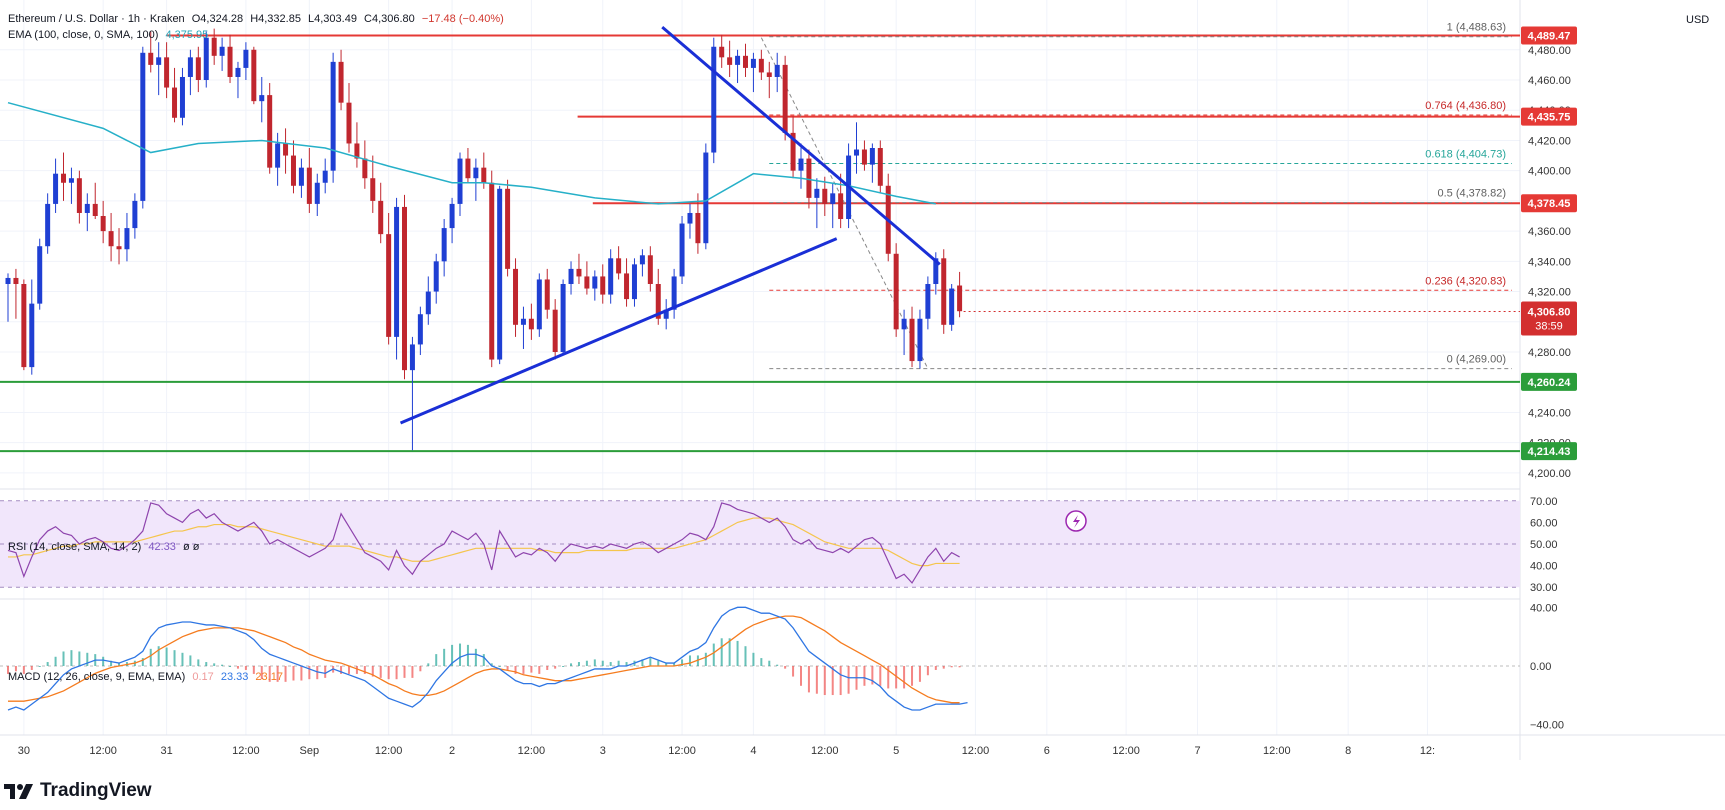 The height and width of the screenshot is (810, 1725). Describe the element at coordinates (332, 19) in the screenshot. I see `ohlc-low: L4,303.49` at that location.